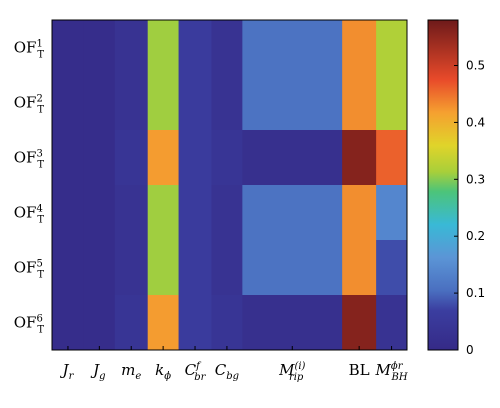  What do you see at coordinates (475, 293) in the screenshot?
I see `colorbar-tick-label: 0.1` at bounding box center [475, 293].